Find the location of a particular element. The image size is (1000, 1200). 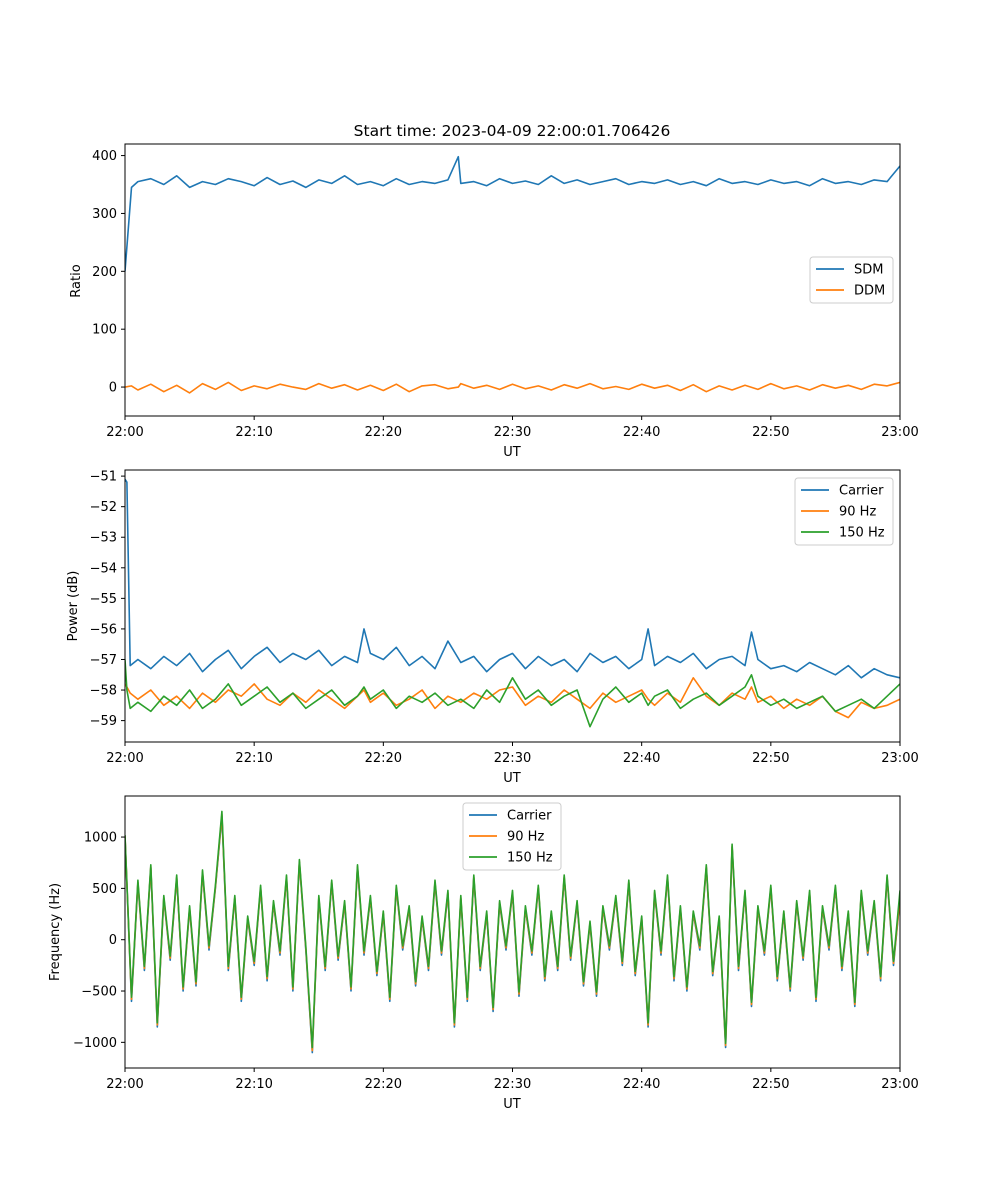

series-line-ddm is located at coordinates (512, 387).